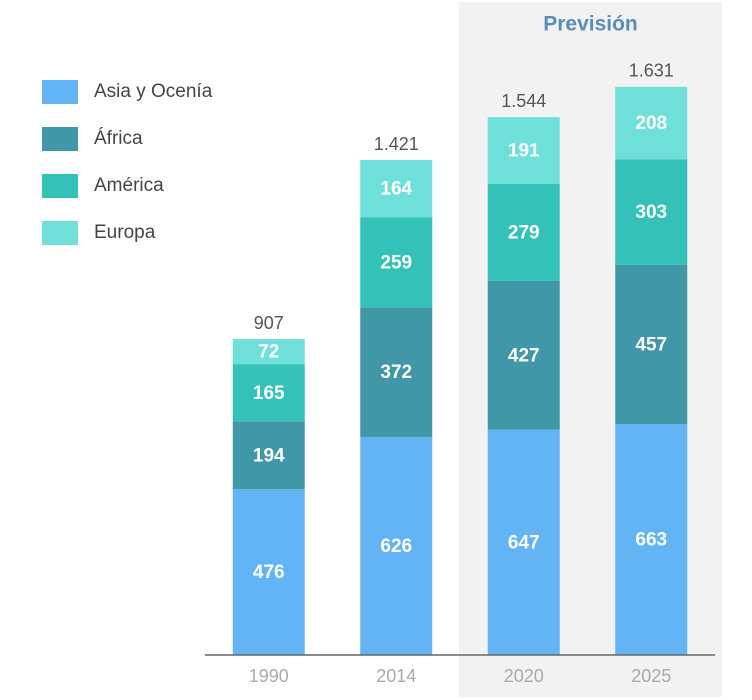  I want to click on total-label: 1.544, so click(523, 101).